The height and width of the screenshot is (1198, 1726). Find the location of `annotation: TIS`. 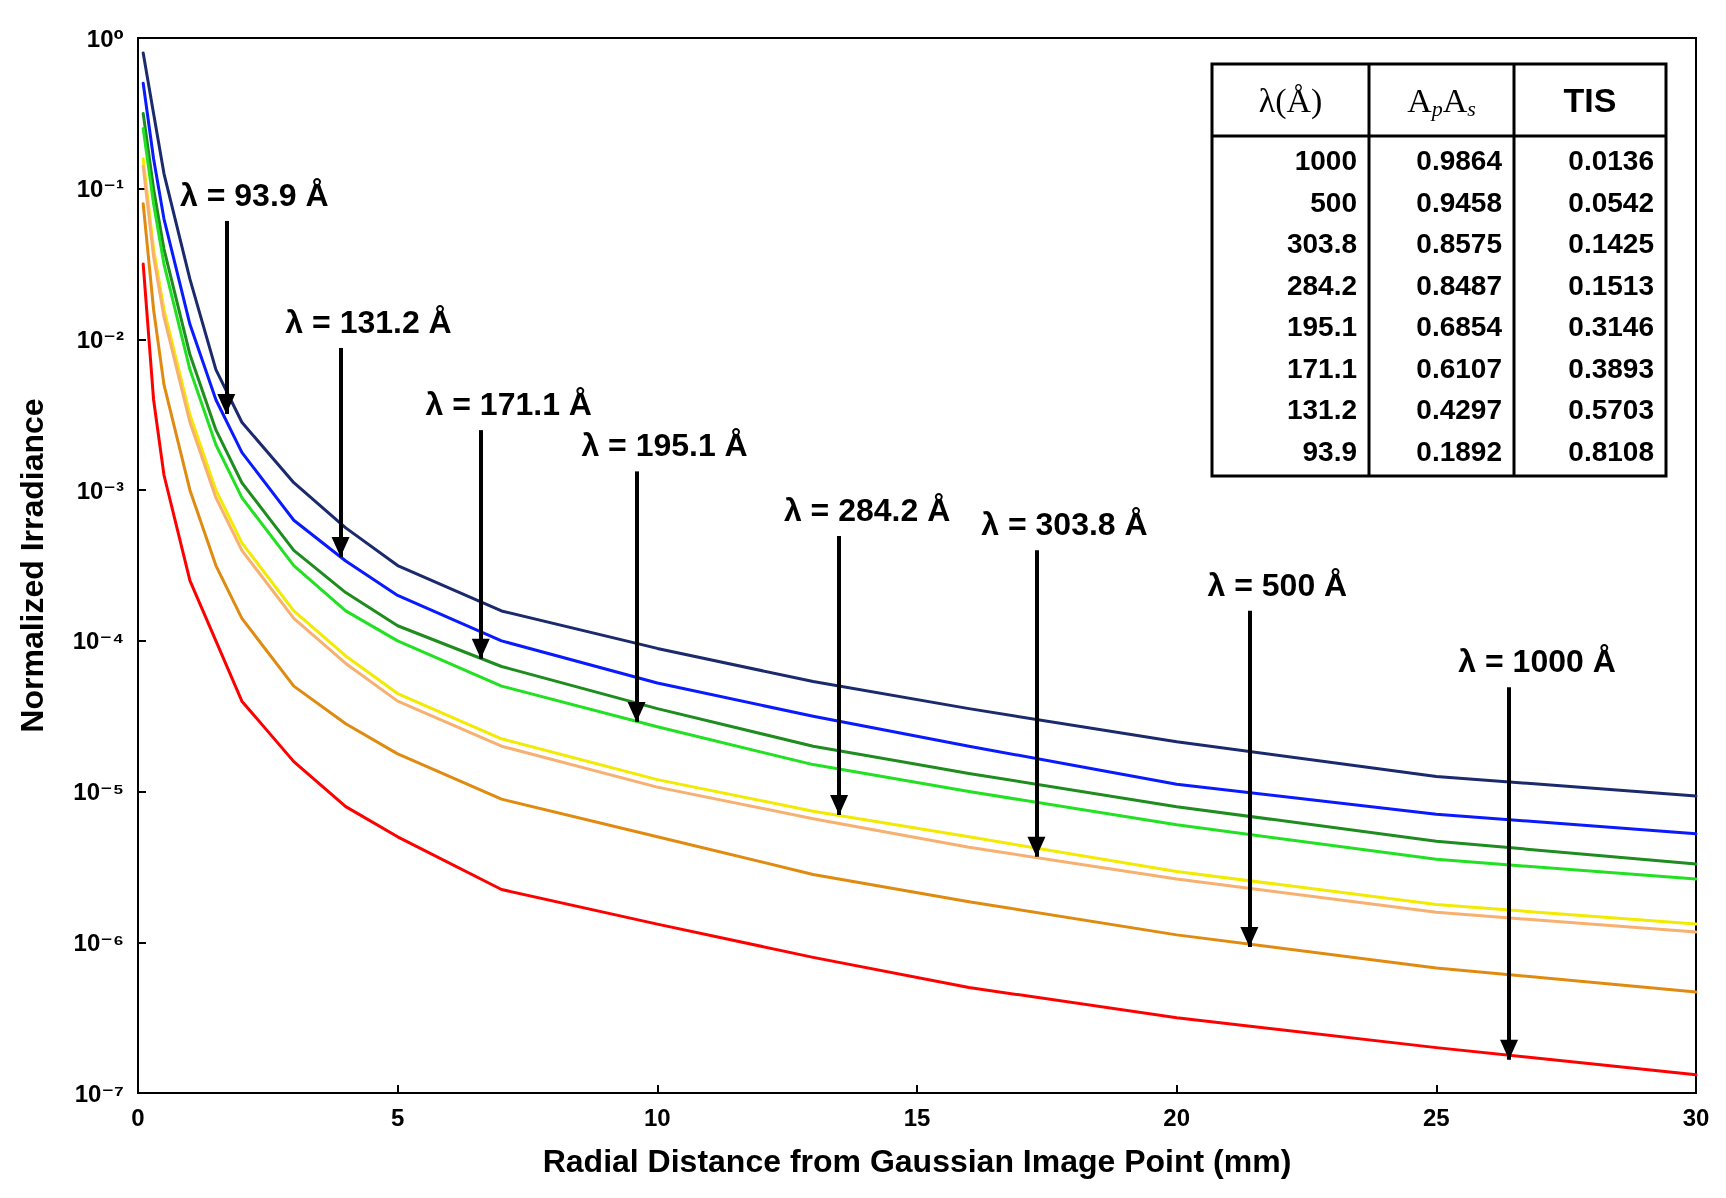

annotation: TIS is located at coordinates (1590, 100).